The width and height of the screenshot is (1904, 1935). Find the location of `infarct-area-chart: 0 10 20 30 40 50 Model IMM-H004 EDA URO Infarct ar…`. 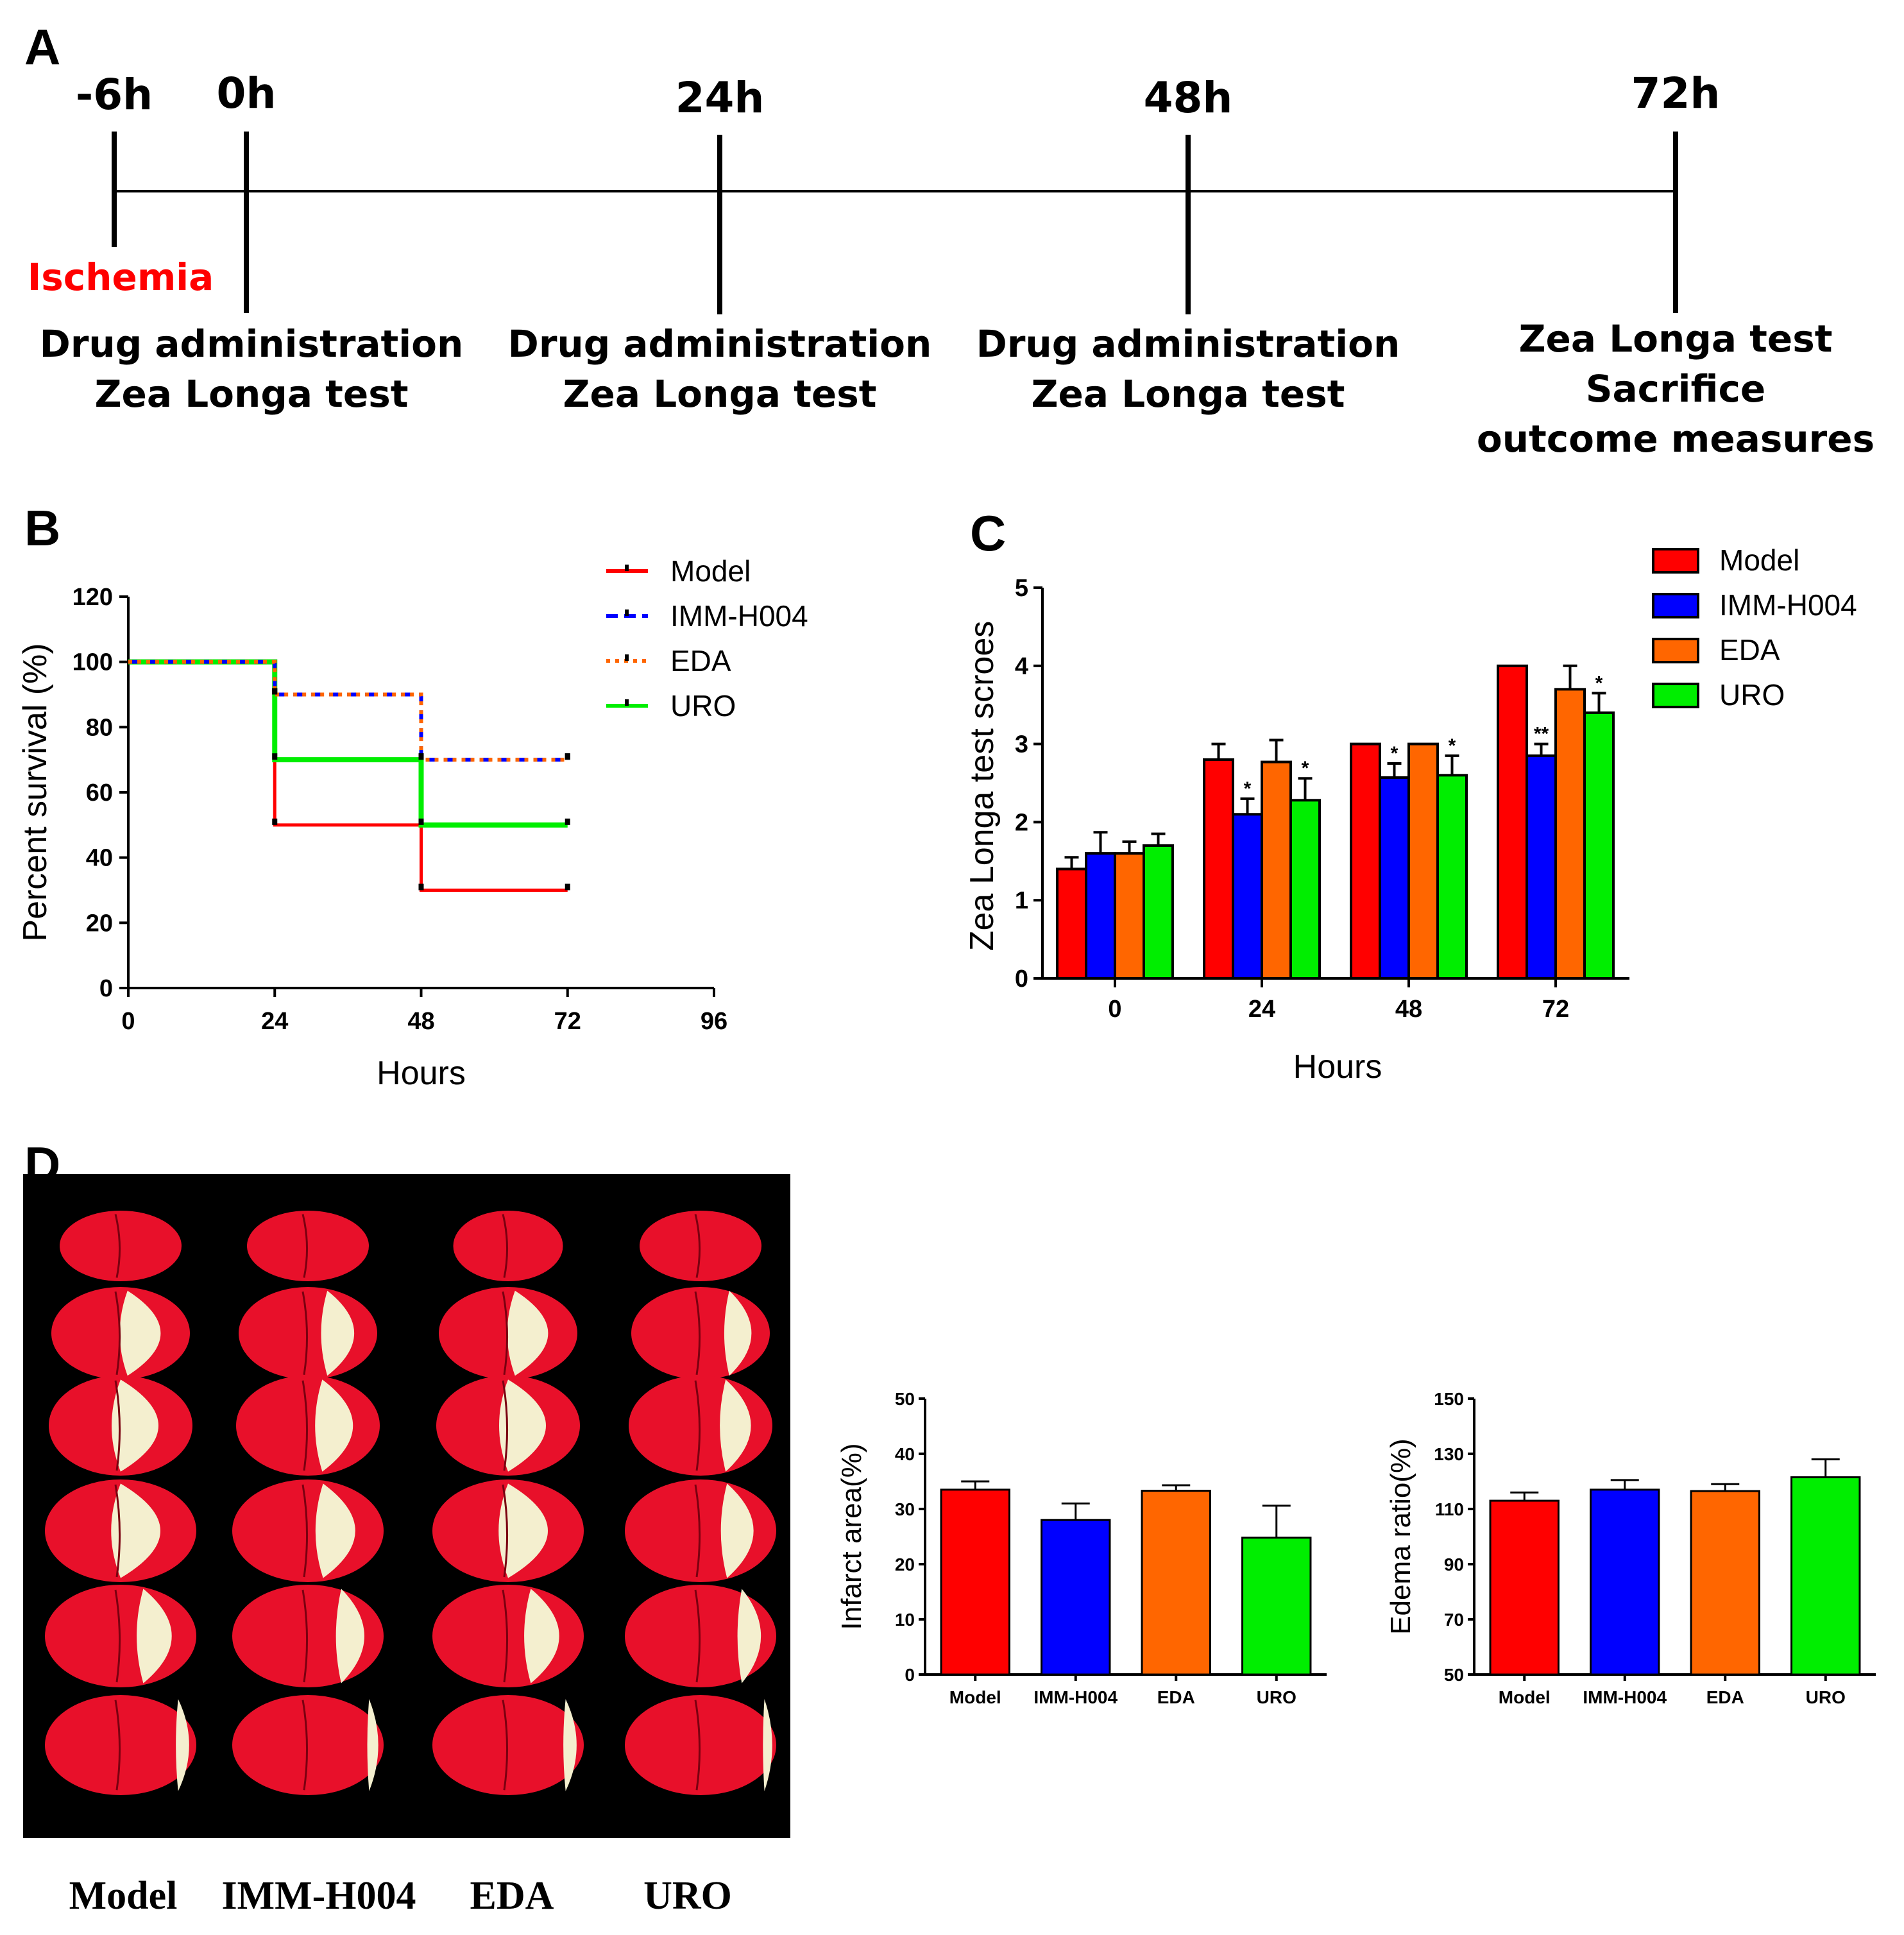

infarct-area-chart: 0 10 20 30 40 50 Model IMM-H004 EDA URO Infarct ar… is located at coordinates (1081, 1548).